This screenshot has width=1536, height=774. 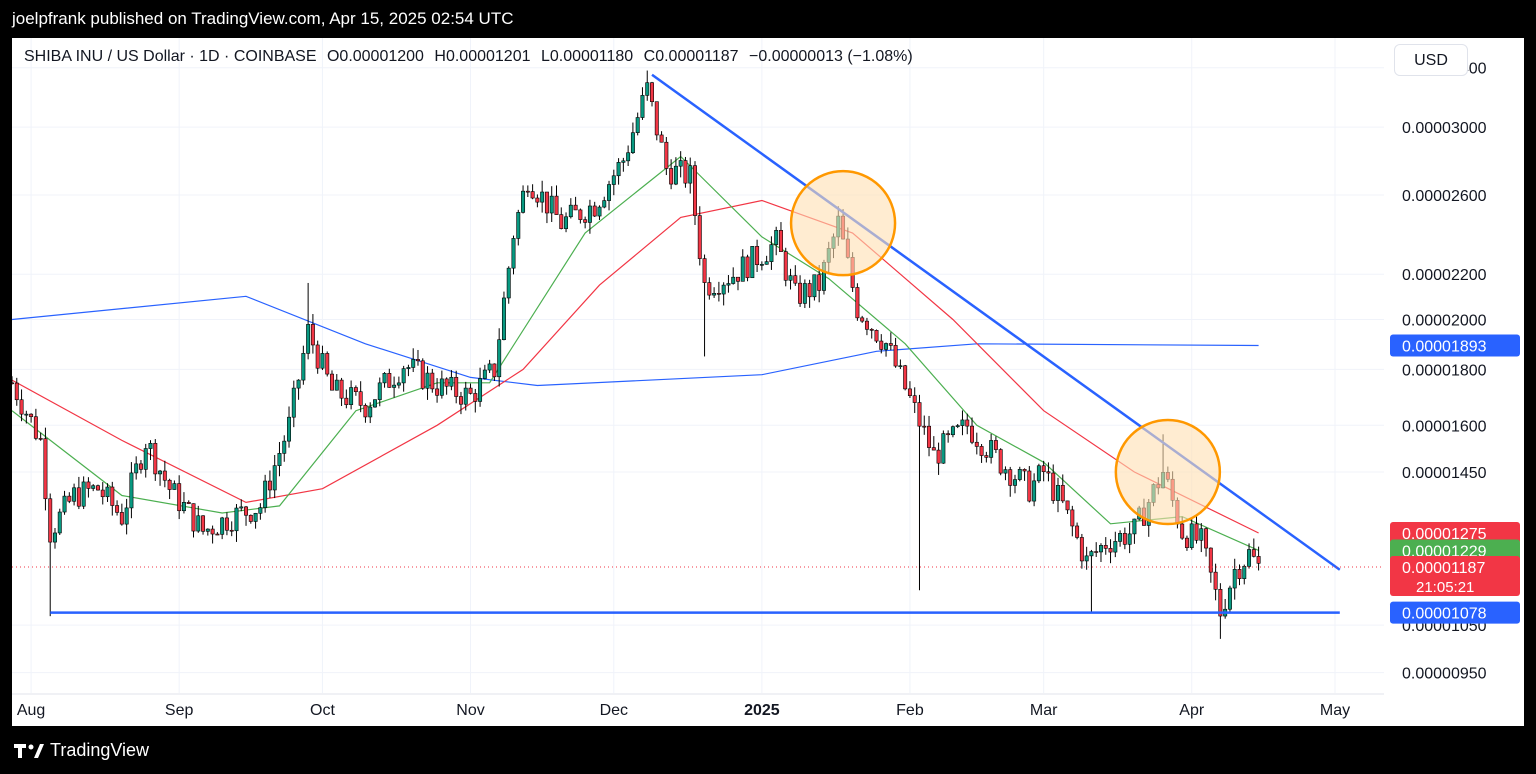 I want to click on high-value: H0.00001201, so click(x=482, y=56).